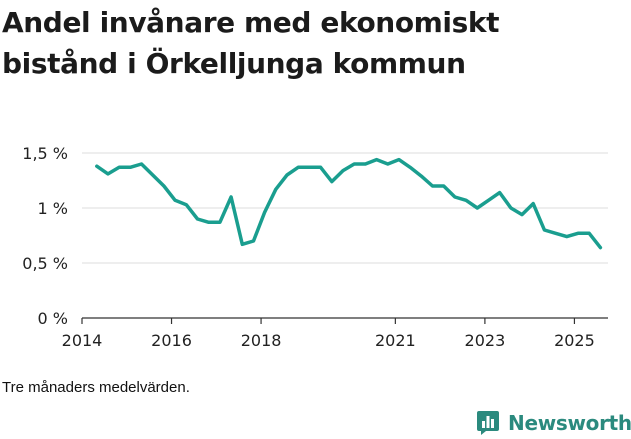 Image resolution: width=631 pixels, height=439 pixels. Describe the element at coordinates (53, 318) in the screenshot. I see `y-tick-label: 0 %` at that location.